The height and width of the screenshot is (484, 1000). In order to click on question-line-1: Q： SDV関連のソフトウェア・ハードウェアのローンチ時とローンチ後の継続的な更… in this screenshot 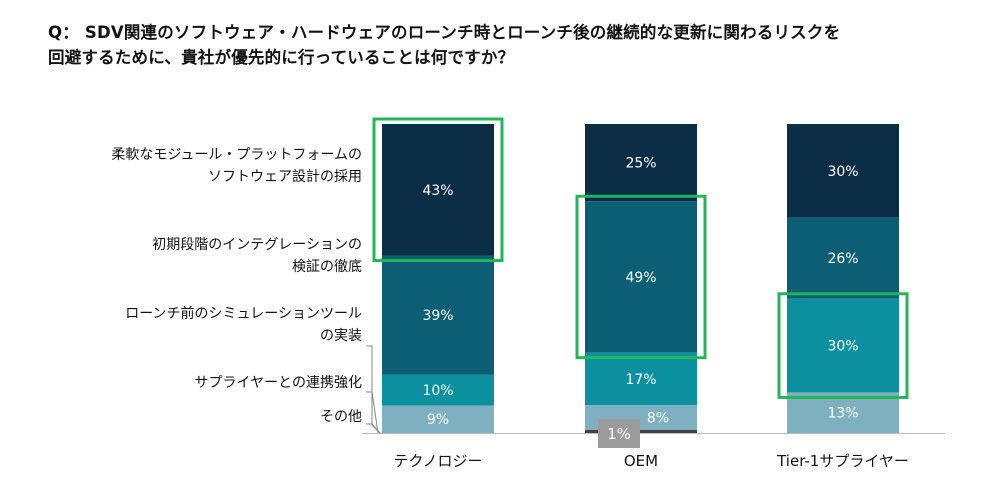, I will do `click(444, 32)`.